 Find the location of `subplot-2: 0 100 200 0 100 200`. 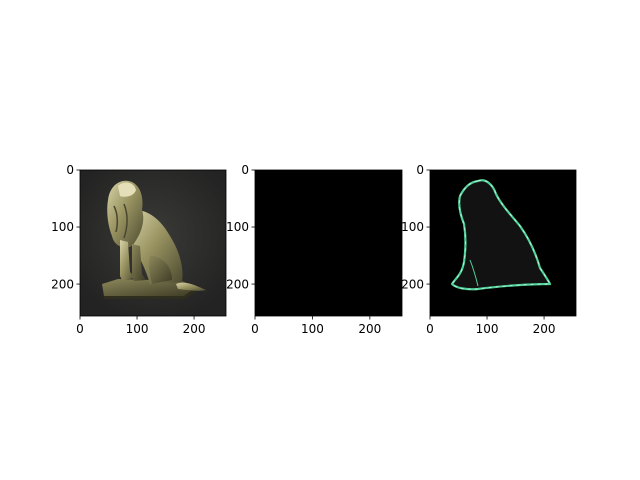

subplot-2: 0 100 200 0 100 200 is located at coordinates (314, 249).